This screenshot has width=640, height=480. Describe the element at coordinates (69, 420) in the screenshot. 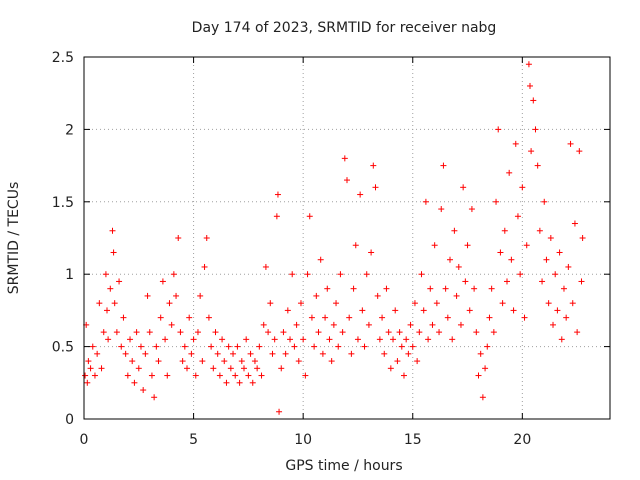

I see `y-tick-label: 0` at that location.